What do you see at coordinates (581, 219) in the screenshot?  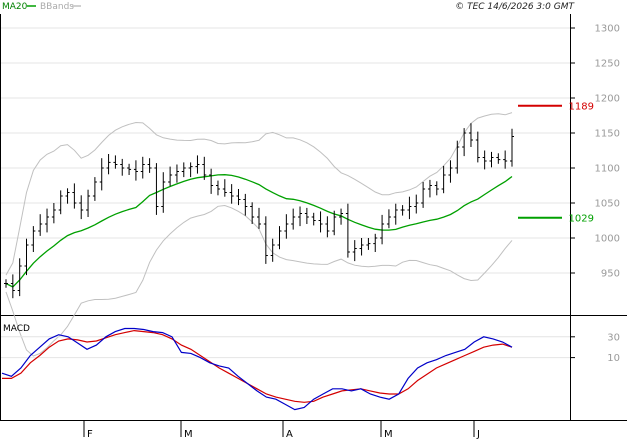 I see `level-label: 1029` at bounding box center [581, 219].